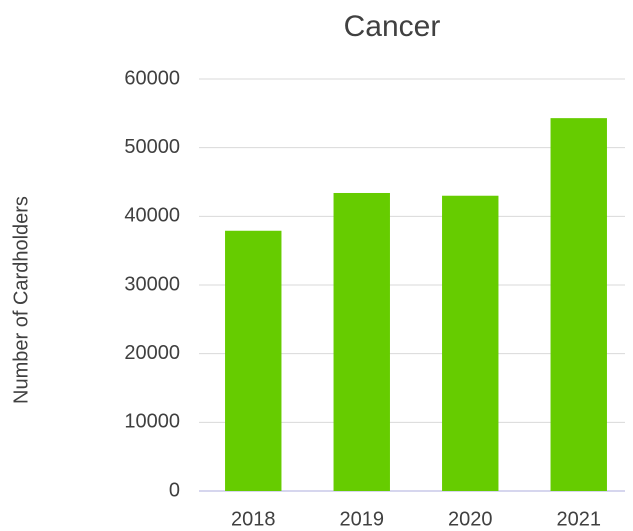  What do you see at coordinates (392, 26) in the screenshot?
I see `chart-title: Cancer` at bounding box center [392, 26].